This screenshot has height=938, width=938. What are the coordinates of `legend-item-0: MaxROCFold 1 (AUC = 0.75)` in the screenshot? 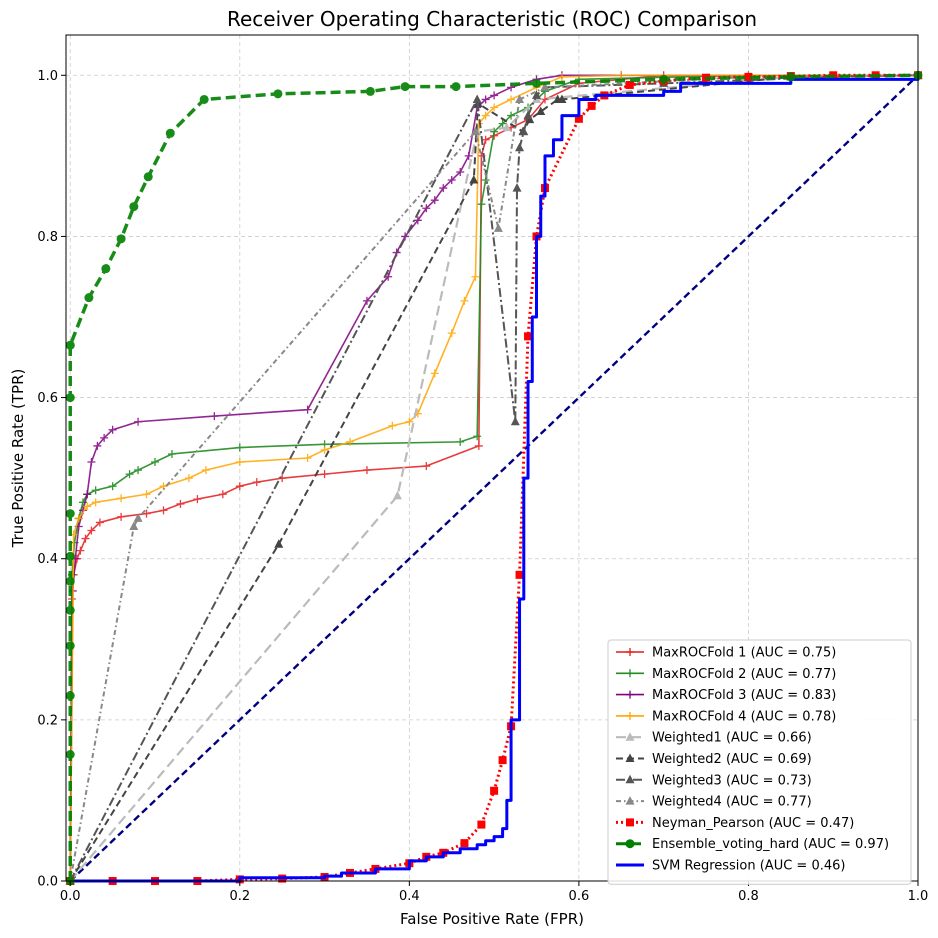 It's located at (726, 653).